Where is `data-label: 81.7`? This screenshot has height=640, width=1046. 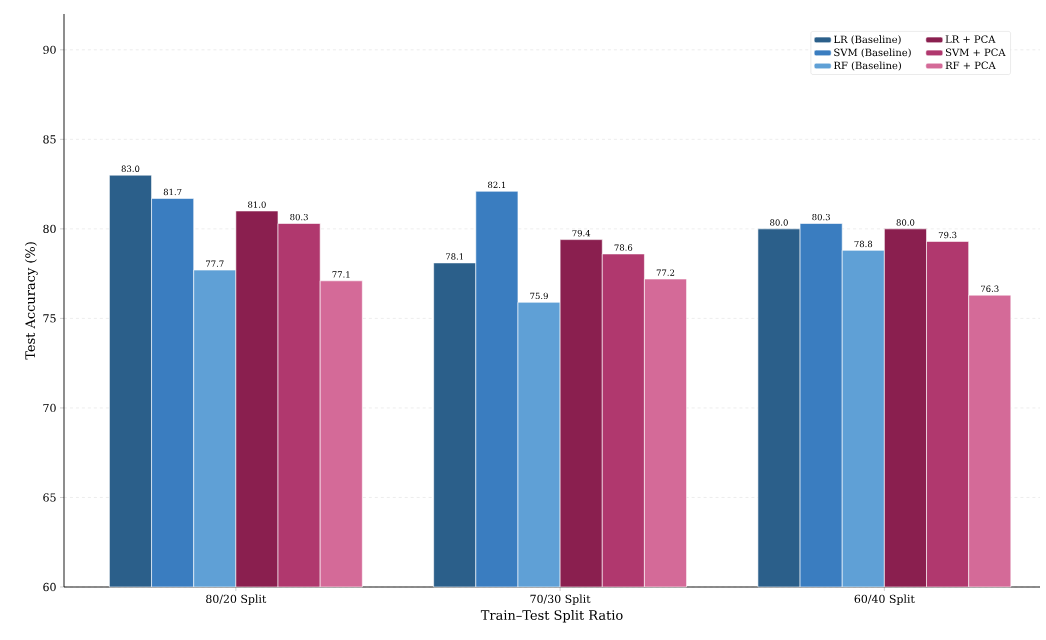 data-label: 81.7 is located at coordinates (172, 192).